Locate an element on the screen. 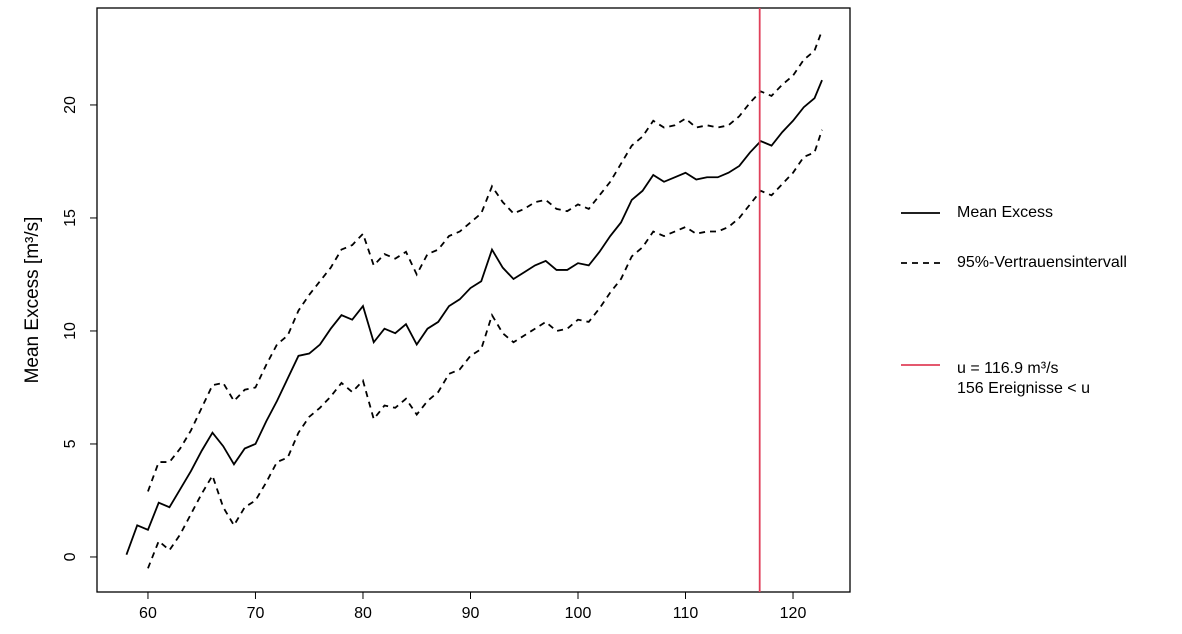 The height and width of the screenshot is (634, 1182). legend-label: Mean Excess is located at coordinates (1005, 212).